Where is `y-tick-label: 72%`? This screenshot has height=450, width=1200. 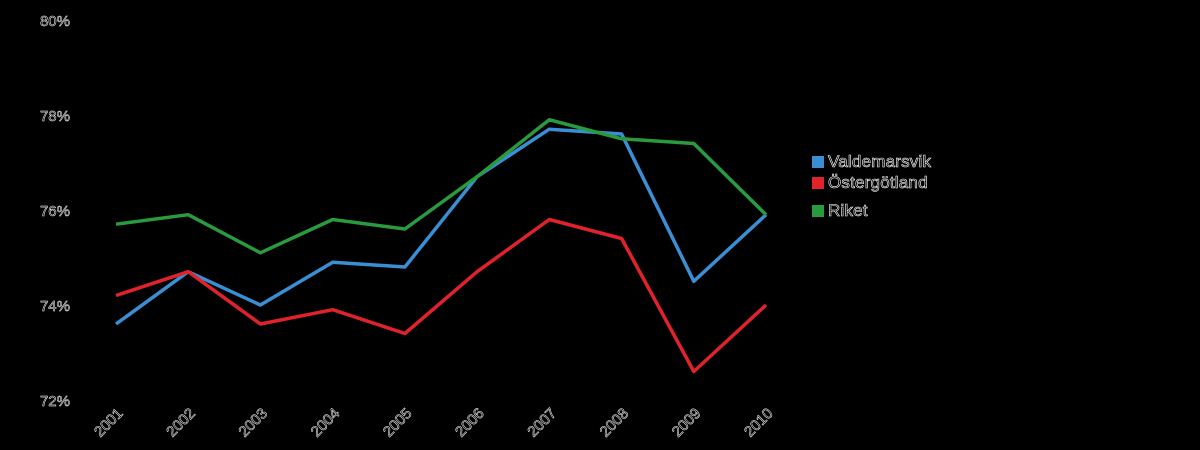 y-tick-label: 72% is located at coordinates (55, 401).